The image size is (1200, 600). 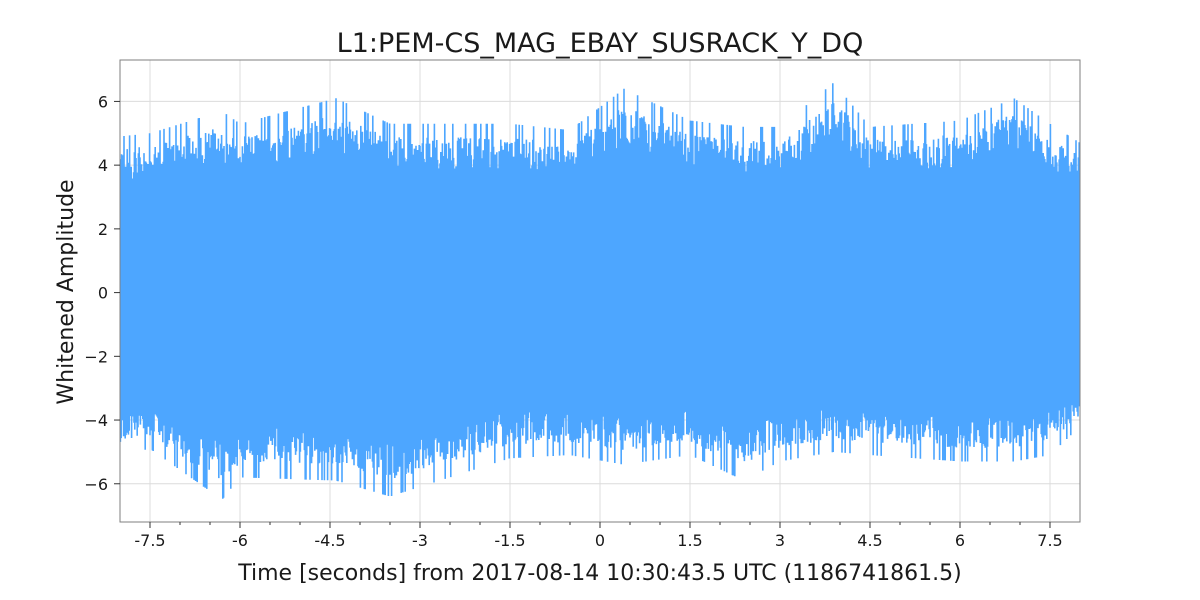 I want to click on x-tick-label: 7.5, so click(x=1049, y=540).